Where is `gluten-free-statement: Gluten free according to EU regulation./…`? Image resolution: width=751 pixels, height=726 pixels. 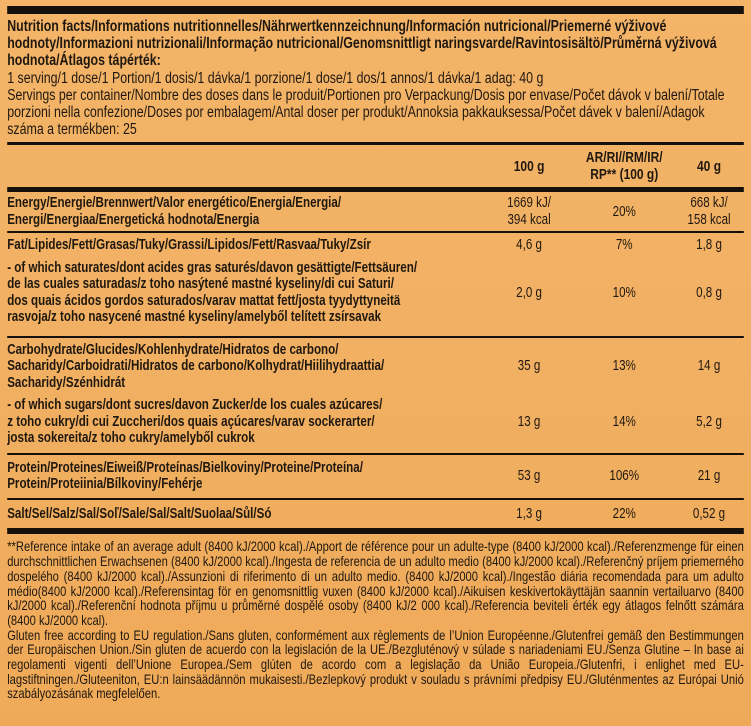 gluten-free-statement: Gluten free according to EU regulation./… is located at coordinates (375, 664).